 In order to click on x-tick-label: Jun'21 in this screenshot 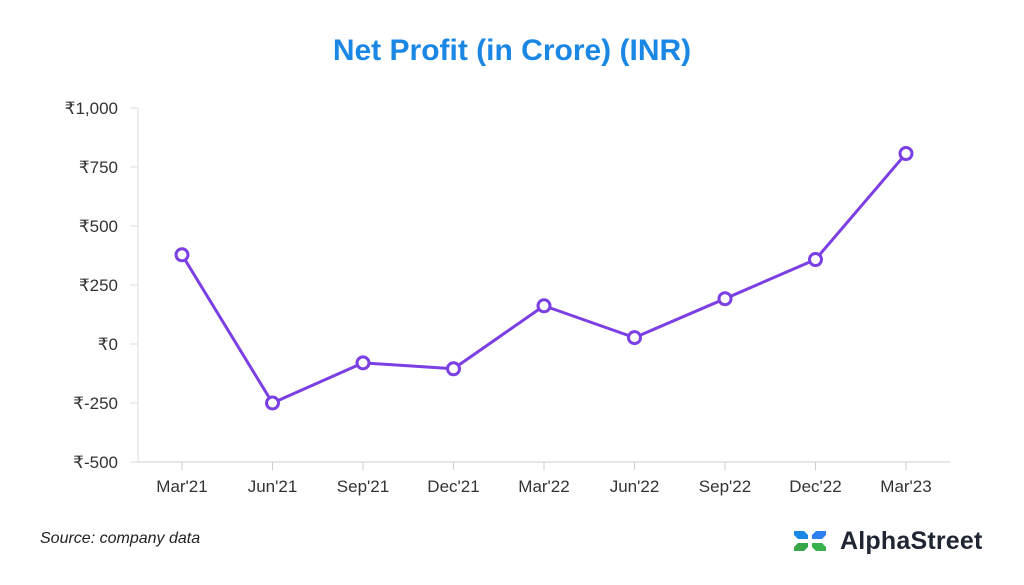, I will do `click(273, 486)`.